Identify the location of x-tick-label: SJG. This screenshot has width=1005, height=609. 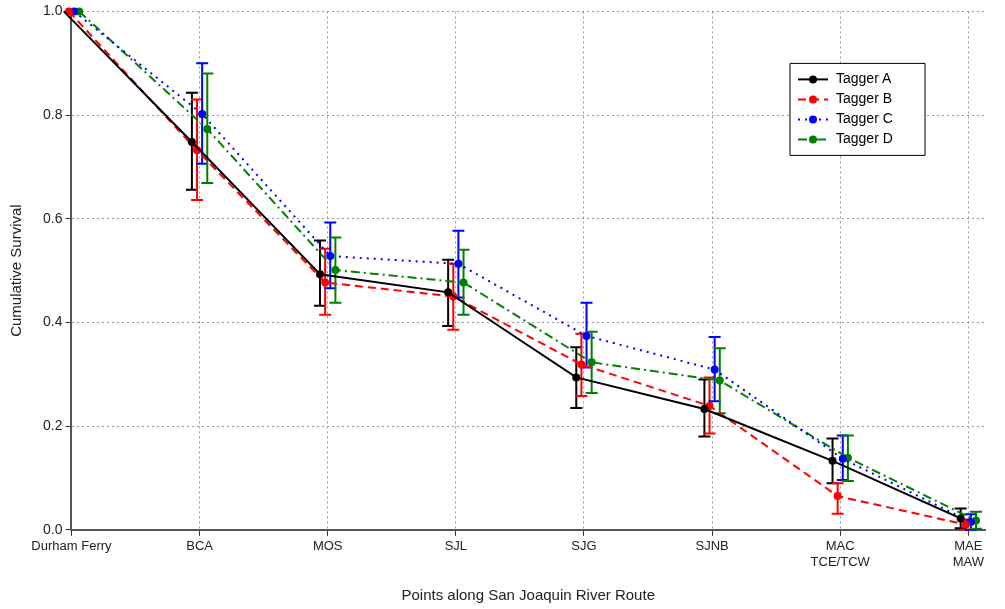
(584, 546).